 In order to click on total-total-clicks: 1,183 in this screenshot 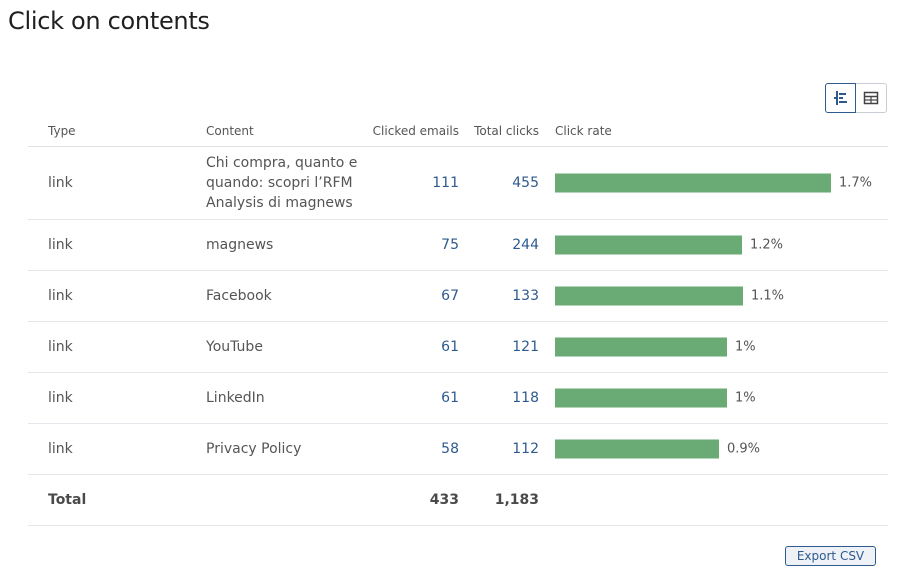, I will do `click(516, 500)`.